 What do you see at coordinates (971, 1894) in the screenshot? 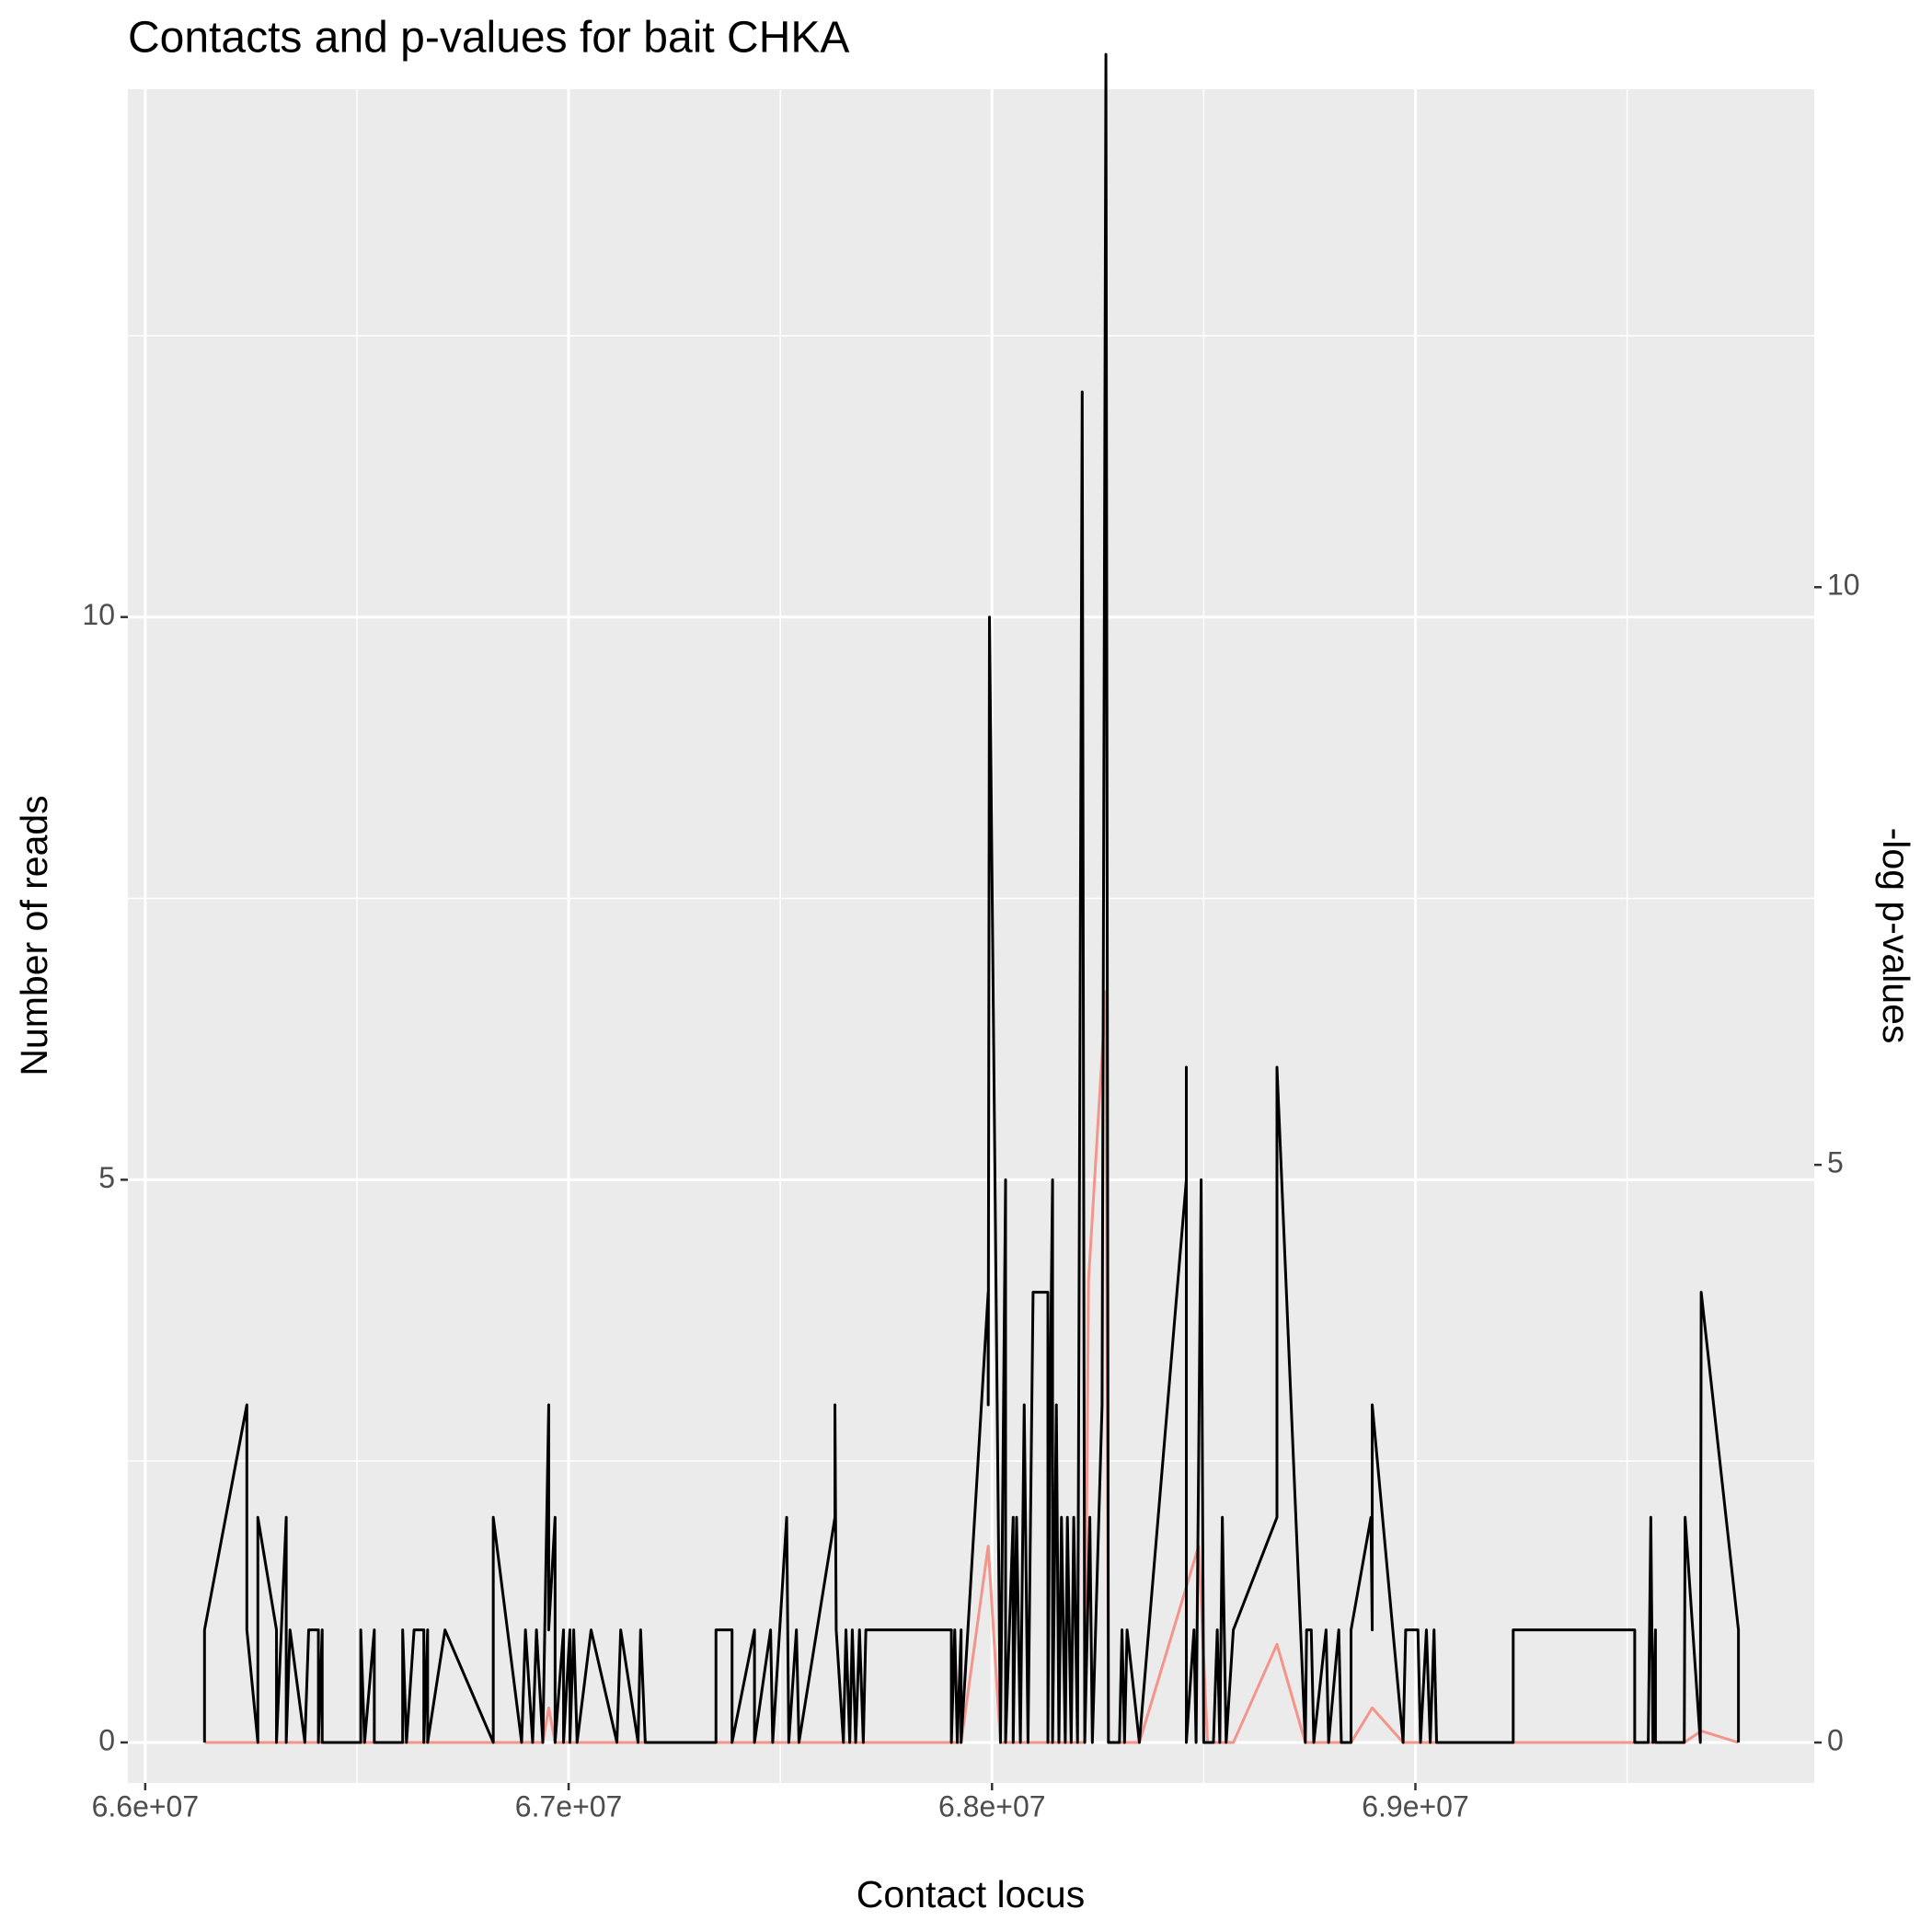
I see `x-axis-title: Contact locus` at bounding box center [971, 1894].